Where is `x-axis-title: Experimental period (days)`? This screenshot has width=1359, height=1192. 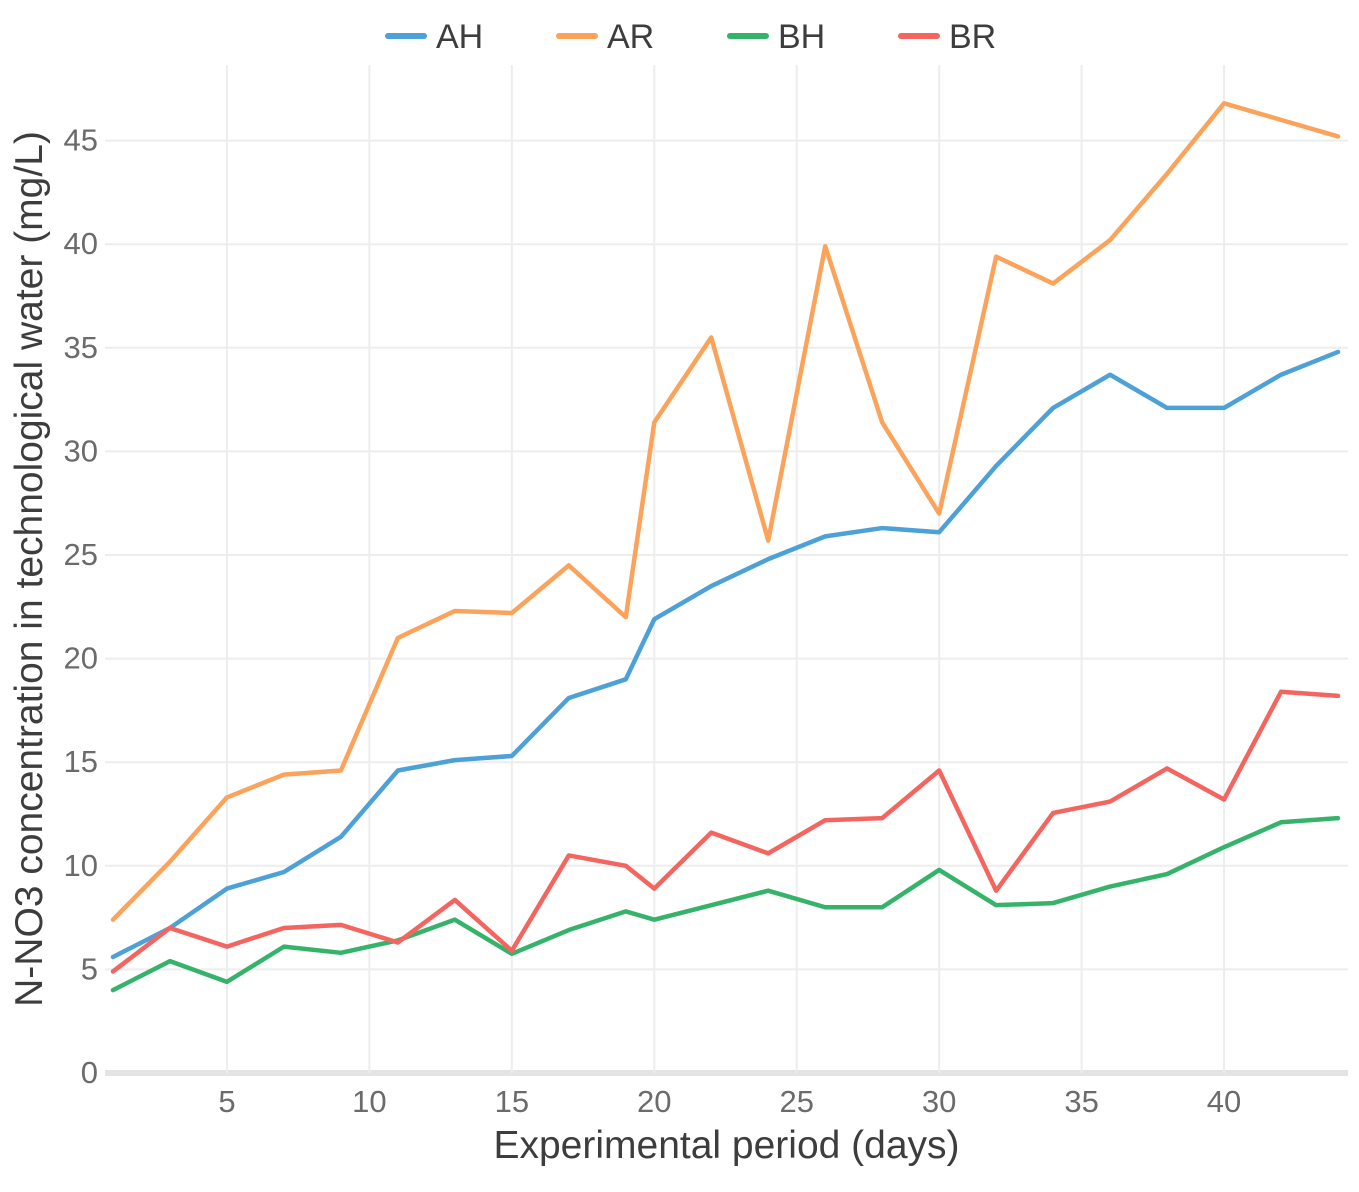
x-axis-title: Experimental period (days) is located at coordinates (726, 1145).